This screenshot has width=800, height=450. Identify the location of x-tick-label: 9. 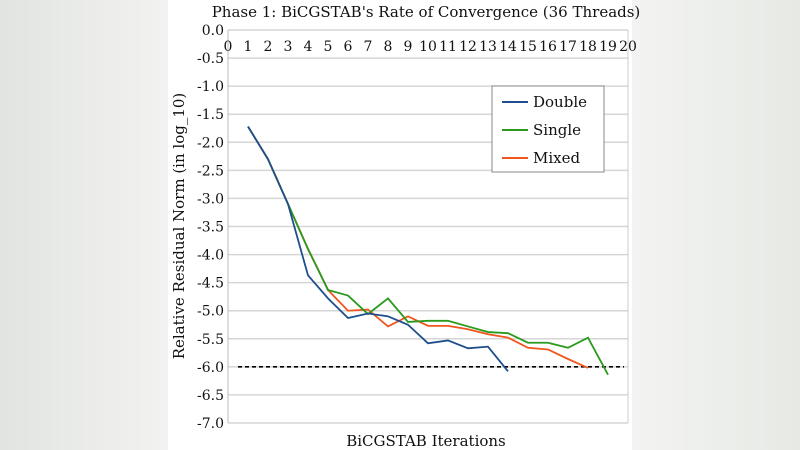
(408, 47).